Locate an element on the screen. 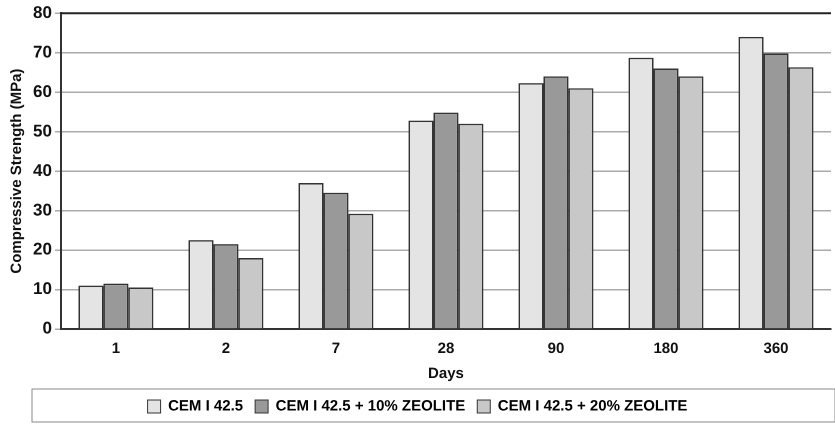  y-tick-label: 30 is located at coordinates (42, 210).